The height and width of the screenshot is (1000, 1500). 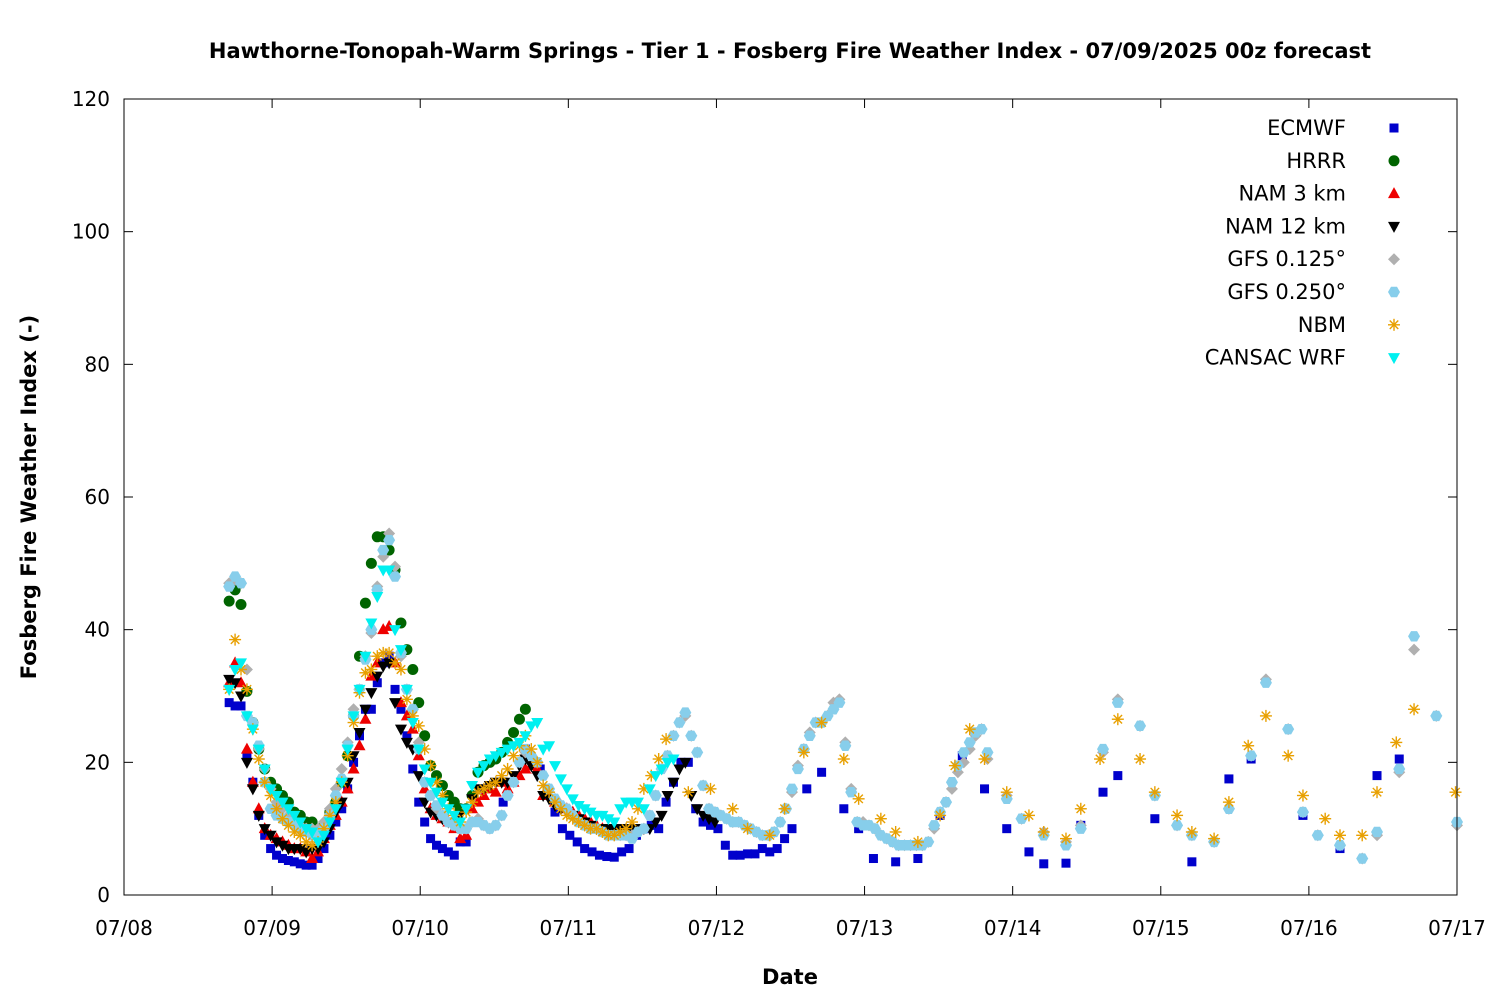 What do you see at coordinates (1306, 128) in the screenshot?
I see `legend-label: ECMWF` at bounding box center [1306, 128].